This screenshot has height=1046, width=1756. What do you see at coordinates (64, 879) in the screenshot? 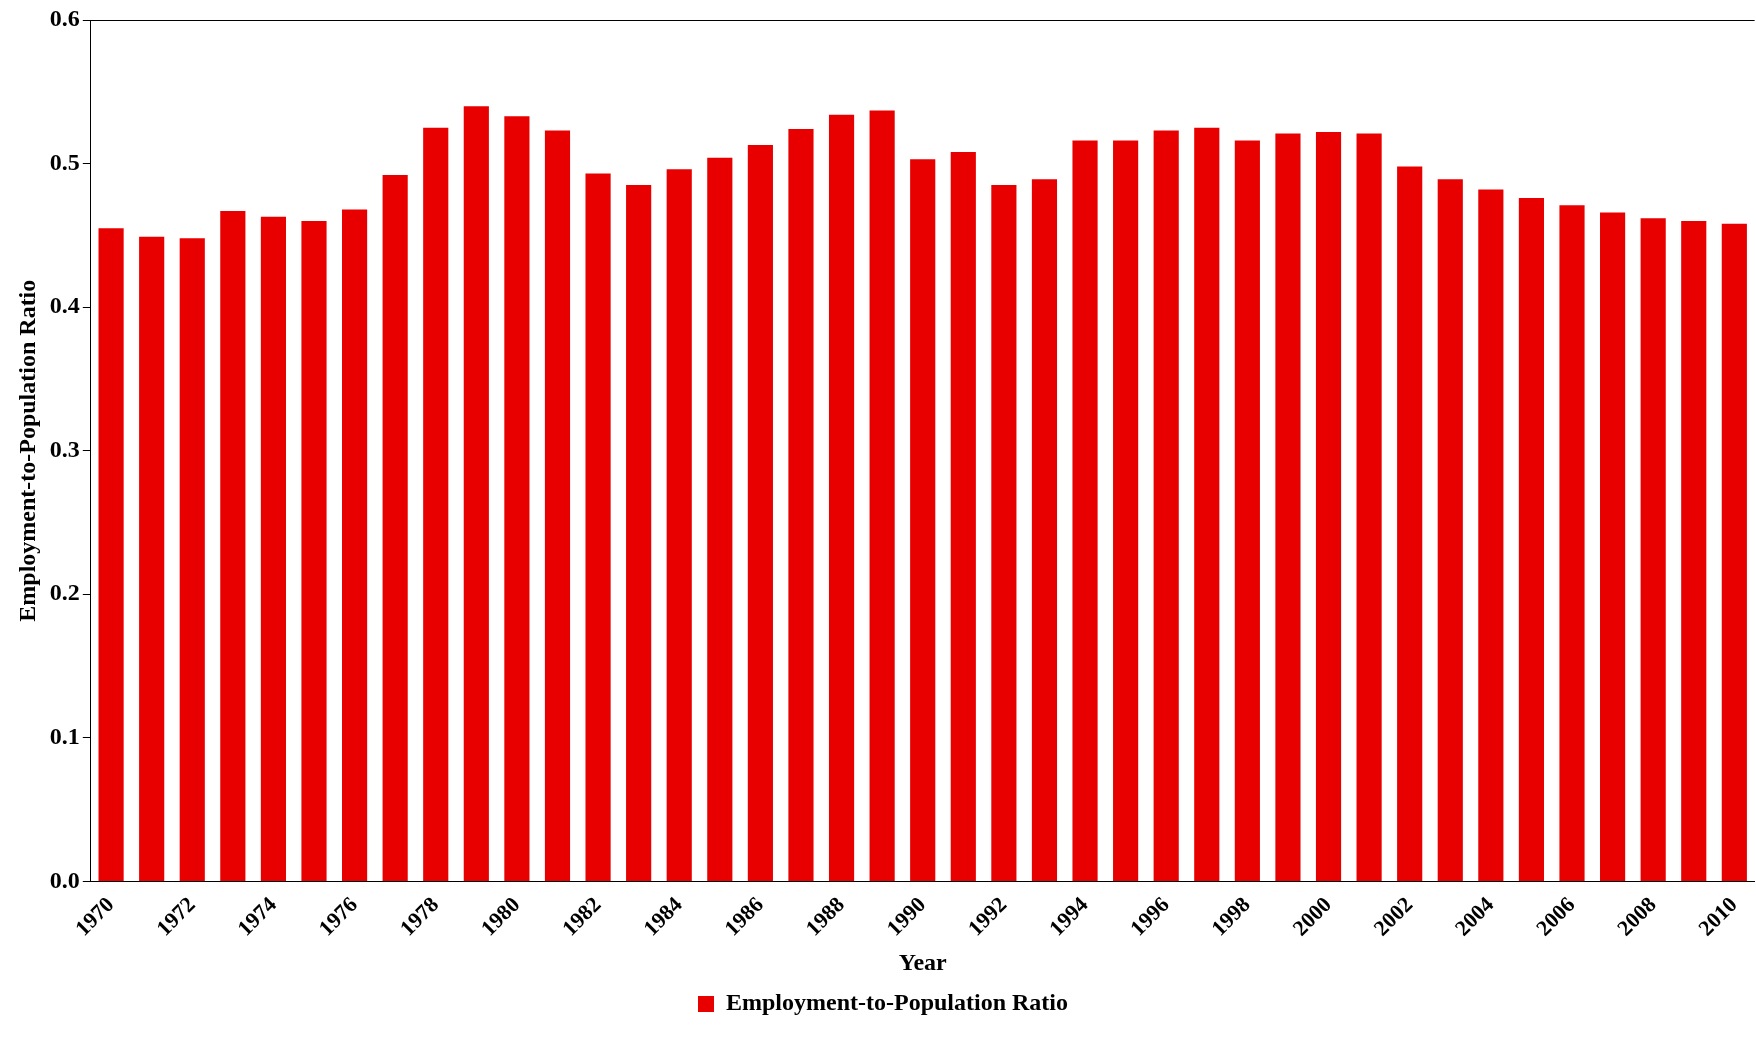
I see `y-tick-label: 0.0` at bounding box center [64, 879].